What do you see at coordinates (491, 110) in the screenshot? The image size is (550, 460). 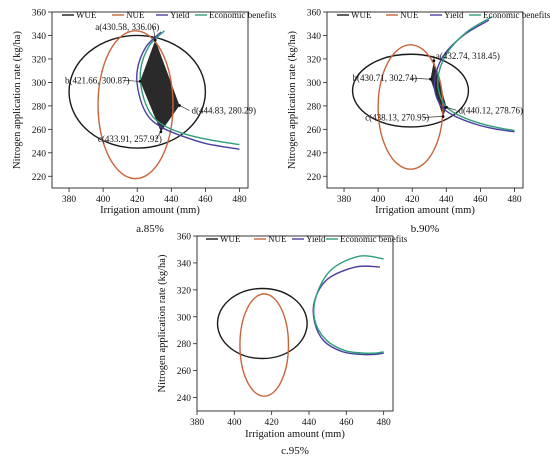 I see `annotation-label: d(440.12, 278.76)` at bounding box center [491, 110].